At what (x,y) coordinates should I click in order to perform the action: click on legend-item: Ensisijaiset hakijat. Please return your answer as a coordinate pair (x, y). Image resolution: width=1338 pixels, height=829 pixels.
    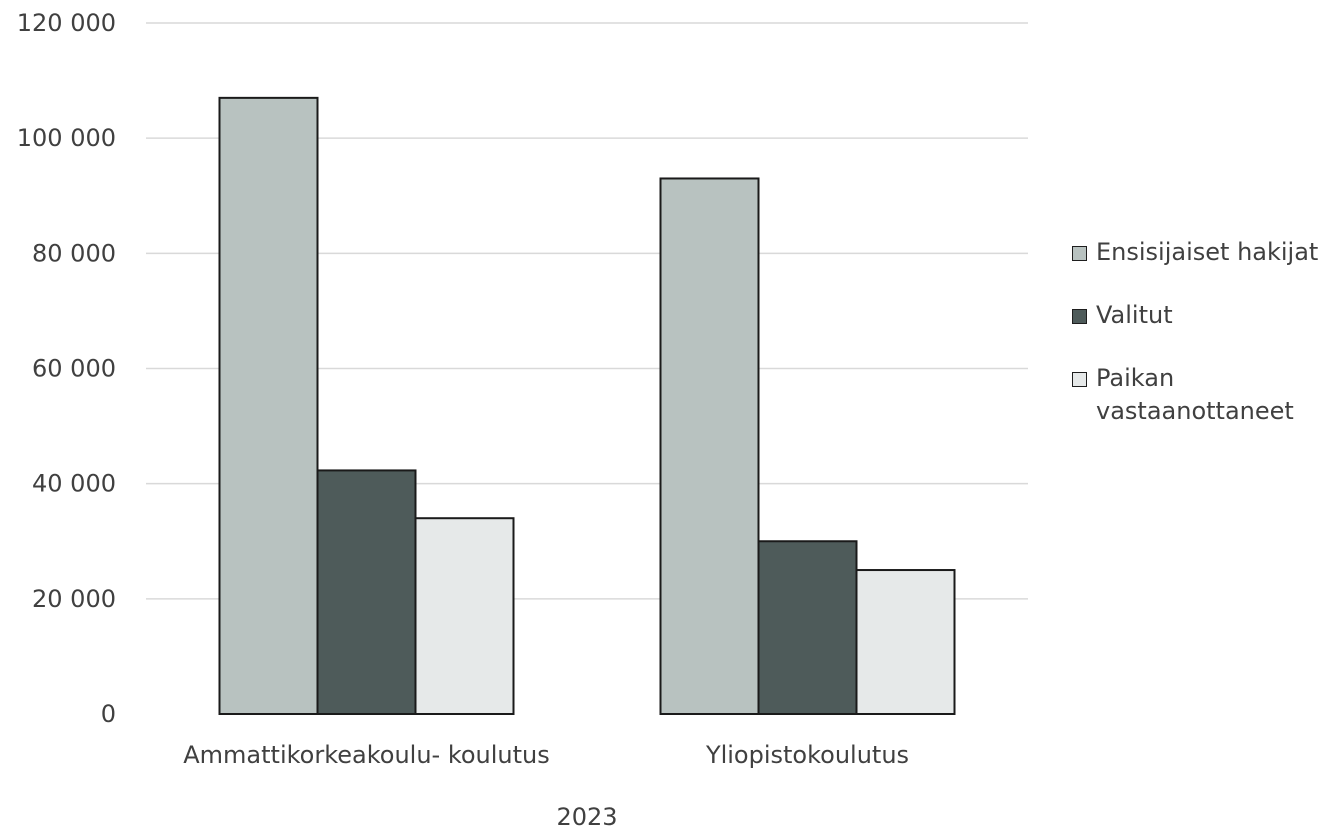
    Looking at the image, I should click on (1203, 252).